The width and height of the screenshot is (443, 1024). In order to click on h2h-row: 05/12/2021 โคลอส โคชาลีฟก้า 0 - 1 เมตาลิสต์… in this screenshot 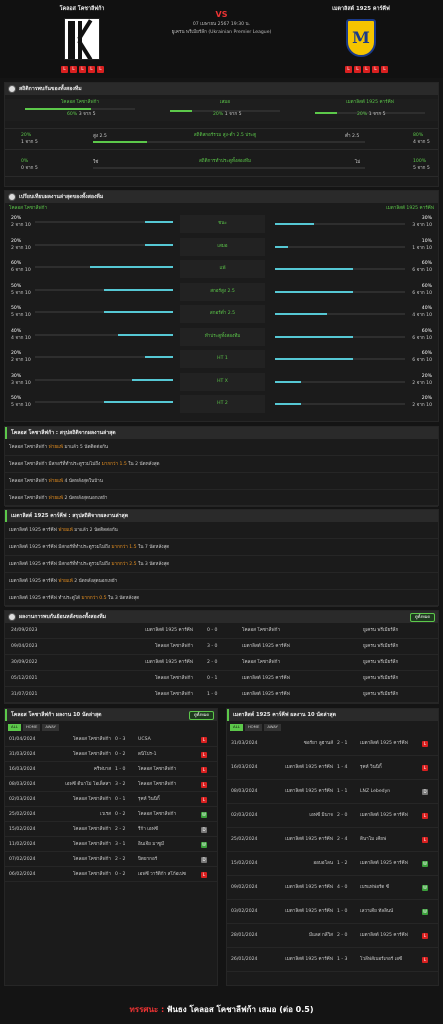, I will do `click(221, 679)`.